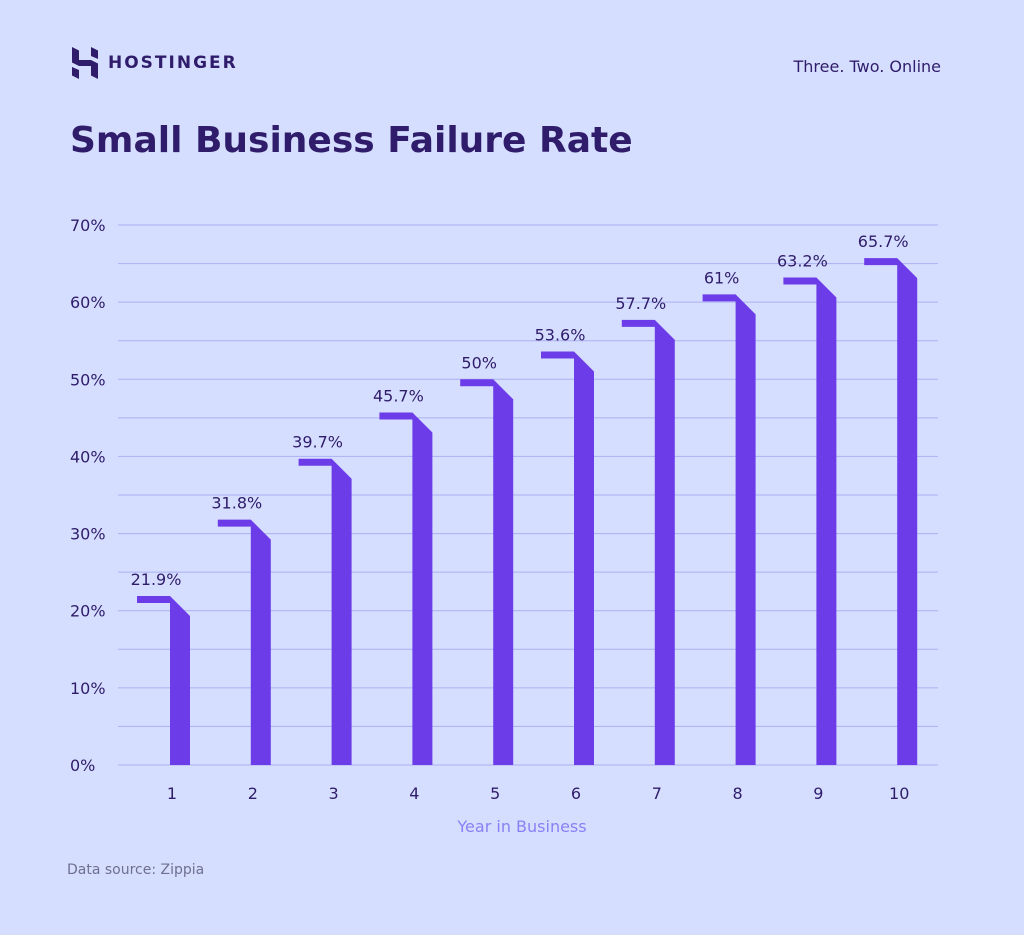 This screenshot has width=1024, height=935. I want to click on tagline: Three. Two. Online, so click(867, 66).